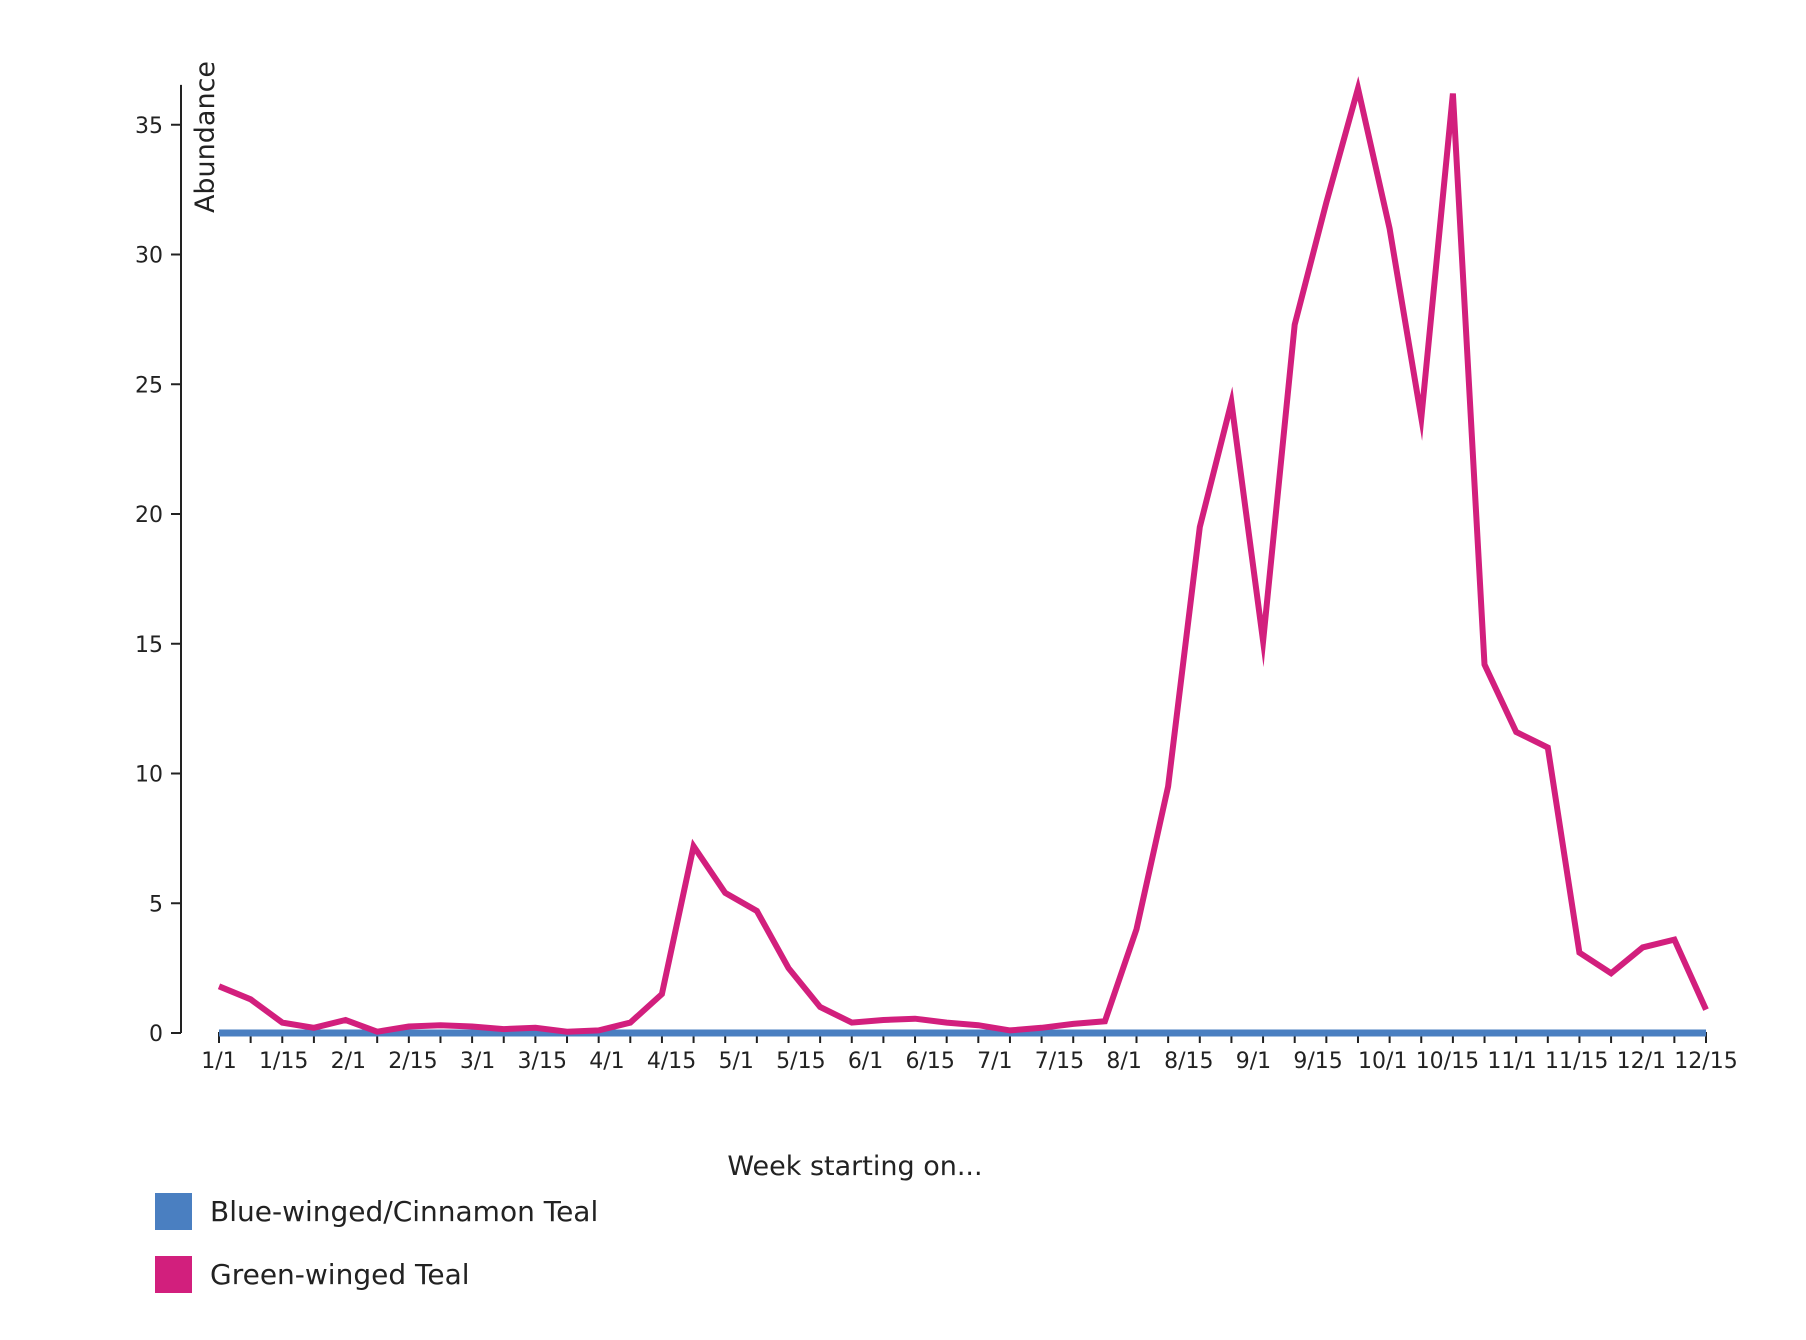  What do you see at coordinates (348, 1061) in the screenshot?
I see `x-tick-label: 2/1` at bounding box center [348, 1061].